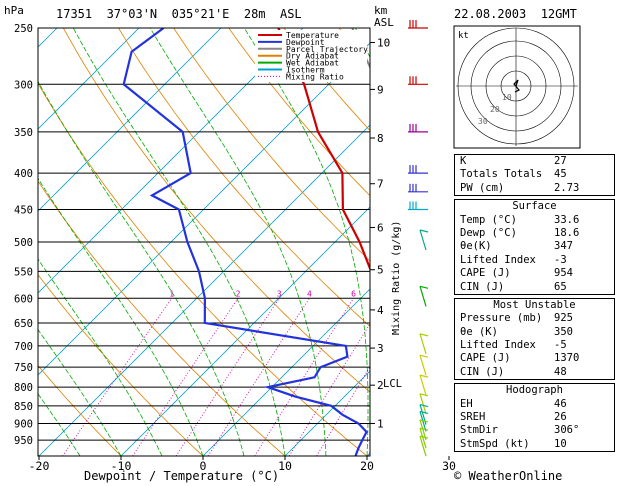 This screenshot has height=486, width=629. Describe the element at coordinates (534, 372) in the screenshot. I see `index-row: CIN (J) 48` at that location.